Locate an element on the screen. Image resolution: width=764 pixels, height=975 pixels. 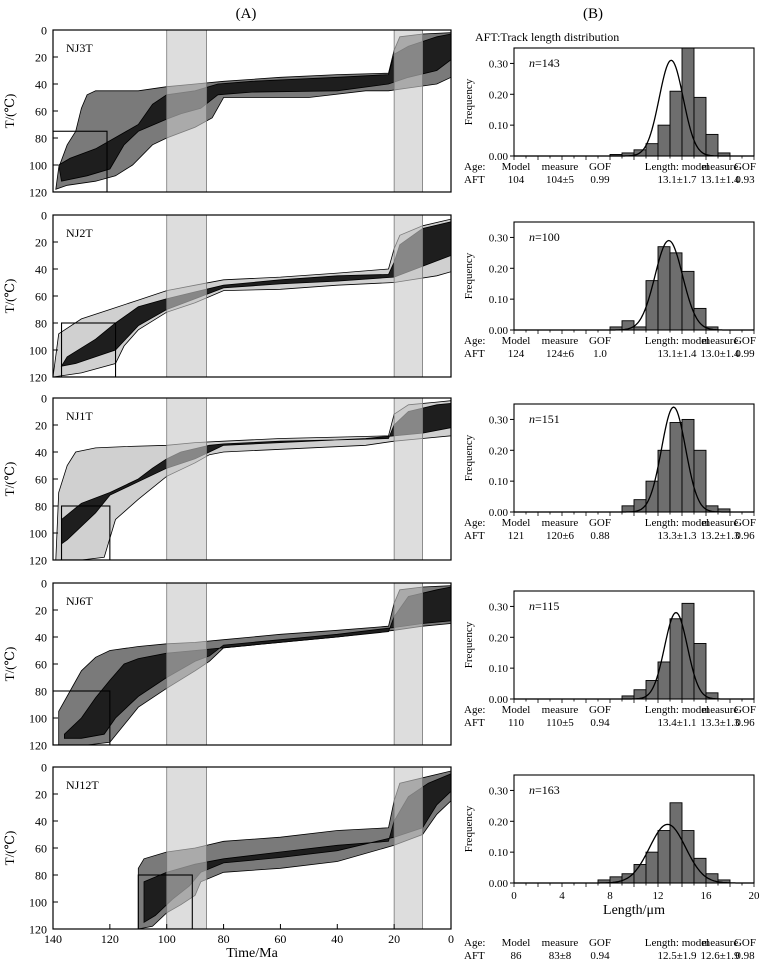
n-label: n=115 is located at coordinates (544, 606).